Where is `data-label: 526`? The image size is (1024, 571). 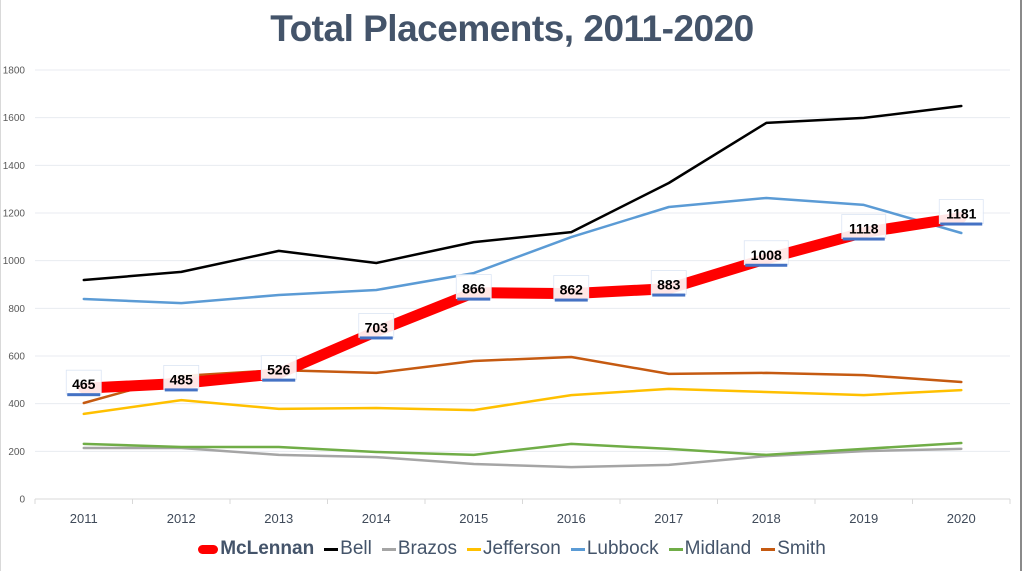 data-label: 526 is located at coordinates (279, 370).